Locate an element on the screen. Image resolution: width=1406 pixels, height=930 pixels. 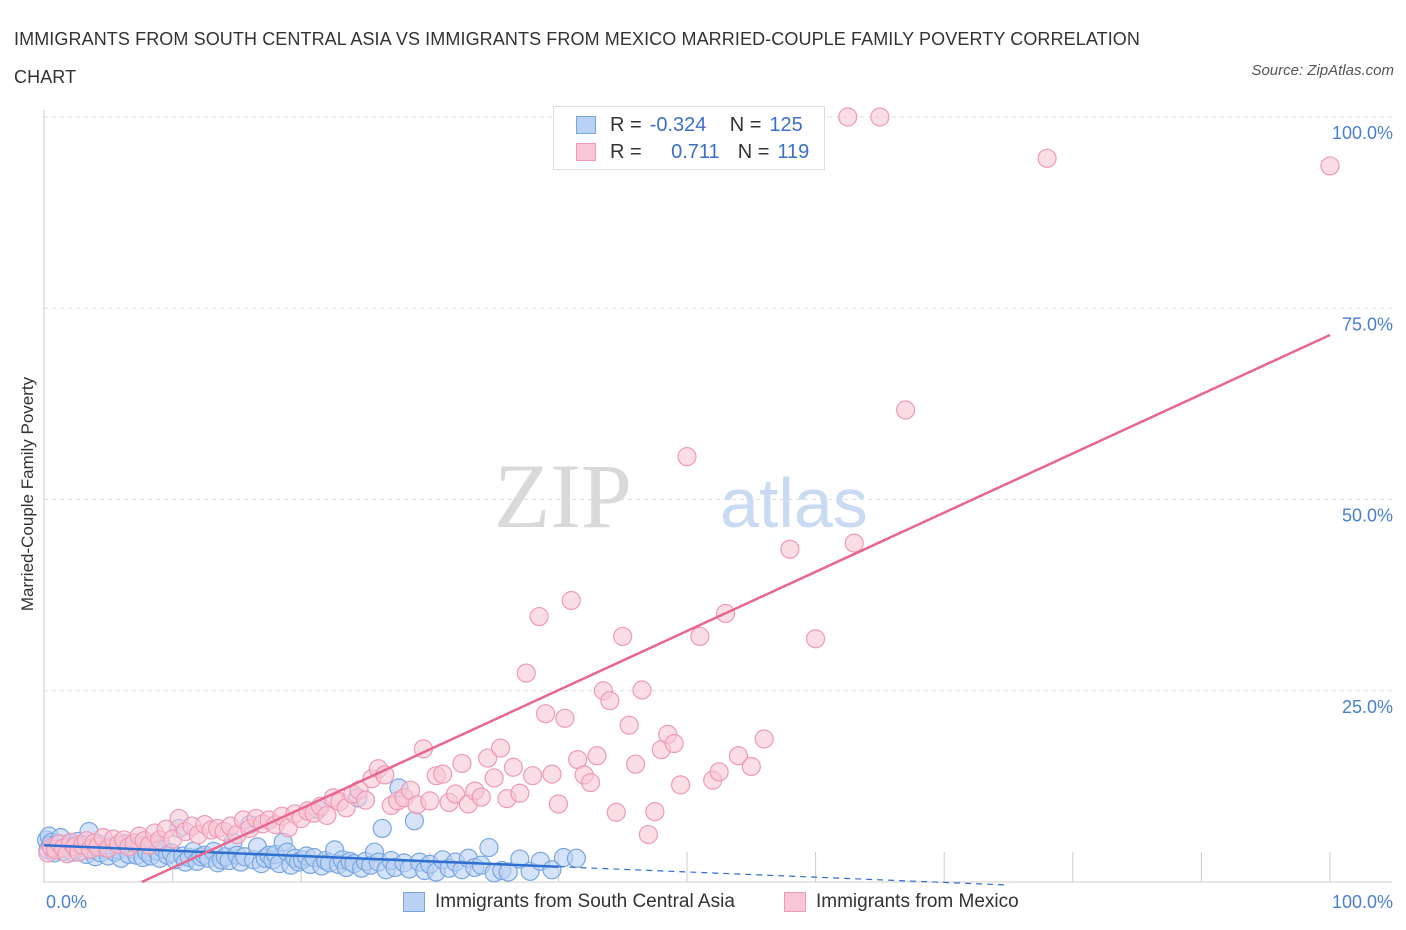
legend-n-value: 119 is located at coordinates (793, 151).